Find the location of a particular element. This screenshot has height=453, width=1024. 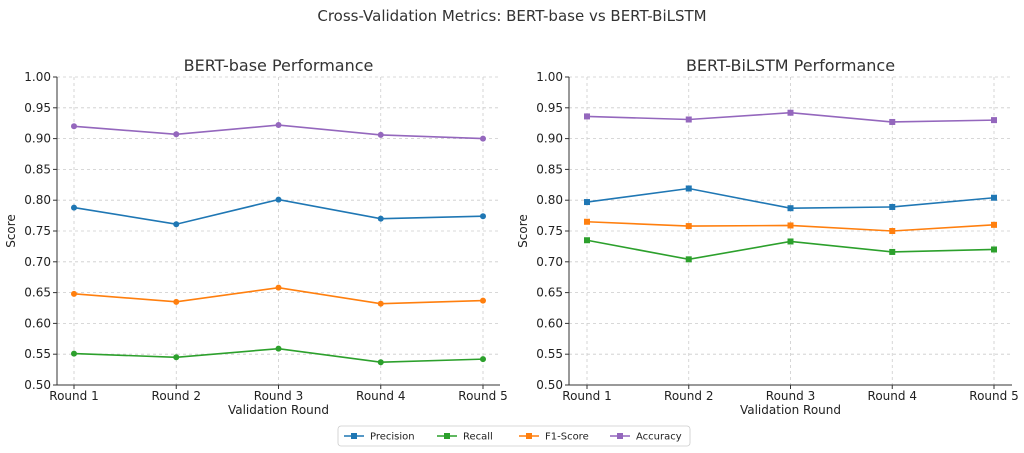

legend: Precision Recall F1-Score Accuracy is located at coordinates (514, 436).